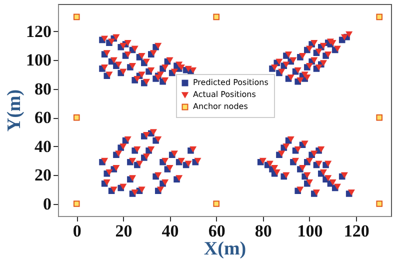 The width and height of the screenshot is (395, 262). I want to click on y-tick-label: 60, so click(43, 118).